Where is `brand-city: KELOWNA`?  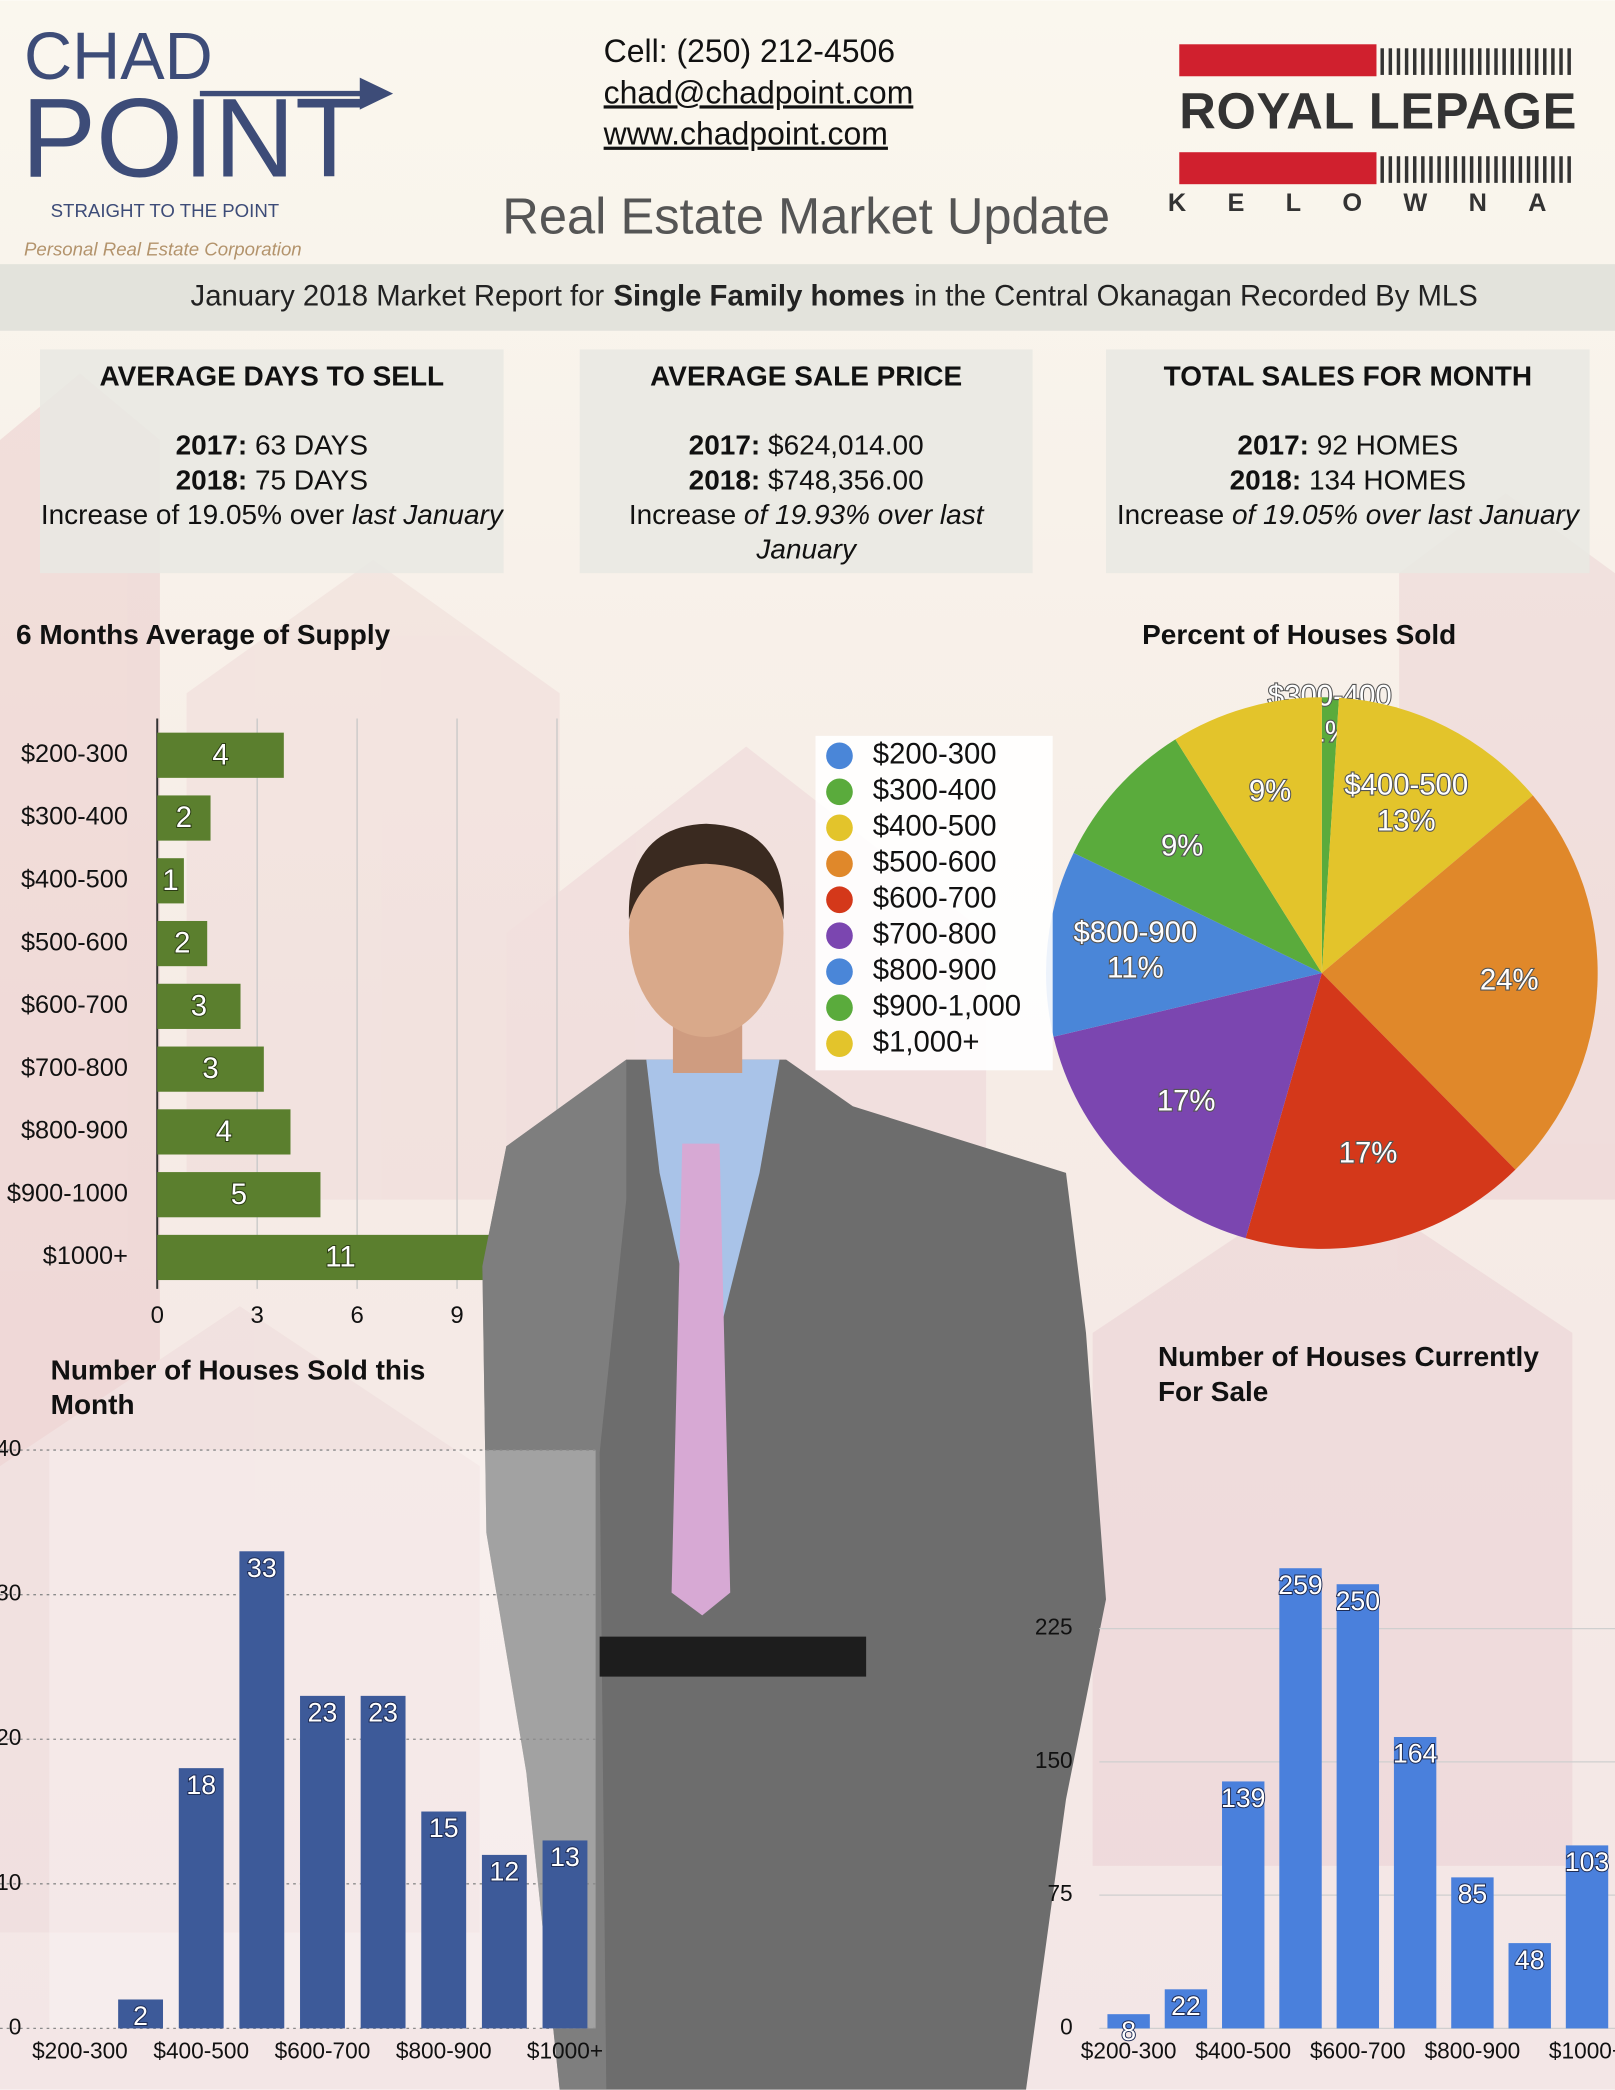 brand-city: KELOWNA is located at coordinates (1378, 203).